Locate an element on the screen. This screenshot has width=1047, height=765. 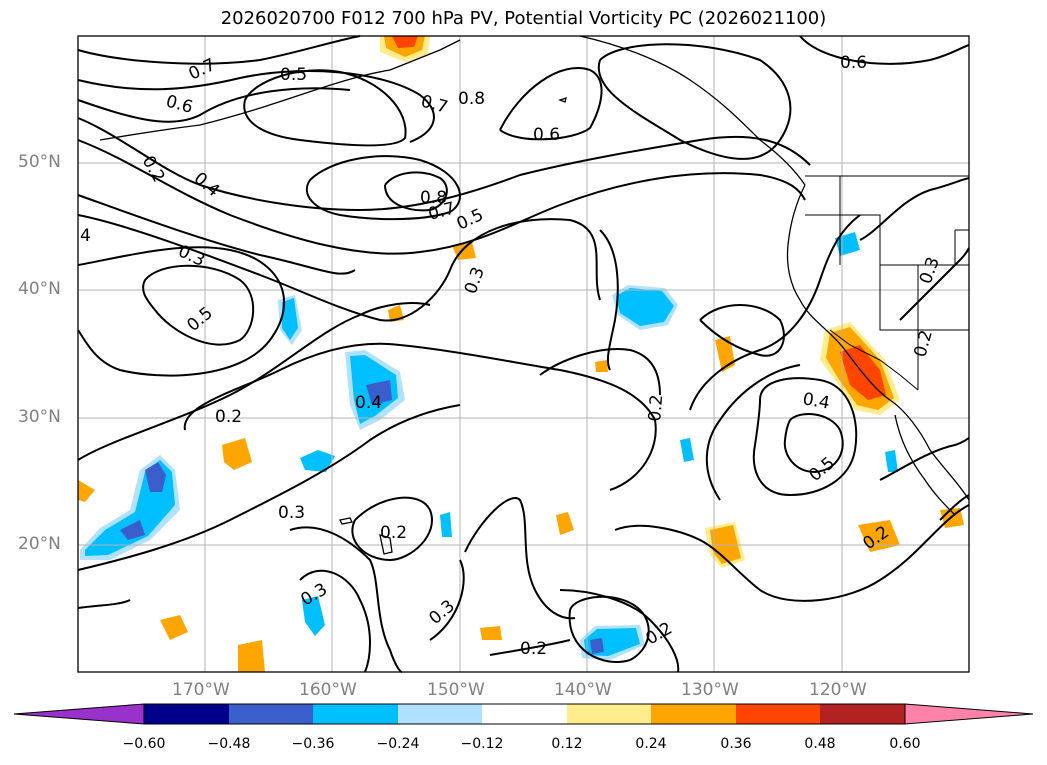
colorbar-tick: −0.60 is located at coordinates (144, 744).